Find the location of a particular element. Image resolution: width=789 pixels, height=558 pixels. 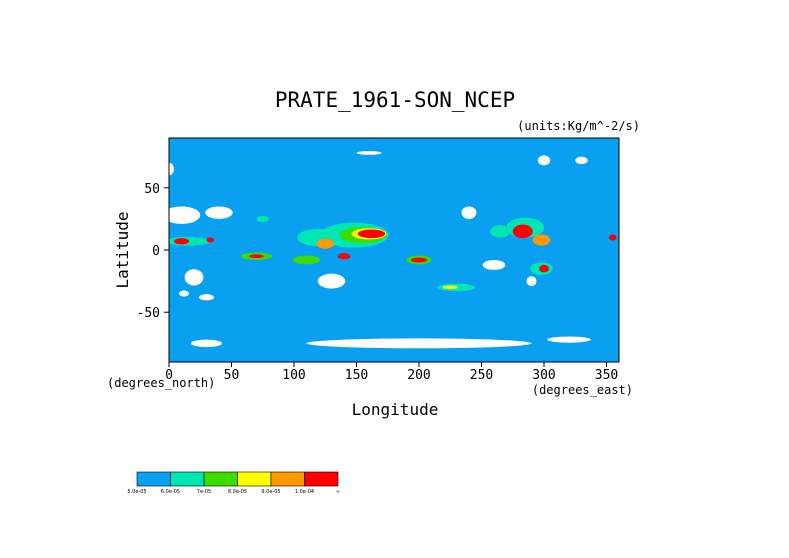

colorbar-label: 6.0e-05 is located at coordinates (170, 492).